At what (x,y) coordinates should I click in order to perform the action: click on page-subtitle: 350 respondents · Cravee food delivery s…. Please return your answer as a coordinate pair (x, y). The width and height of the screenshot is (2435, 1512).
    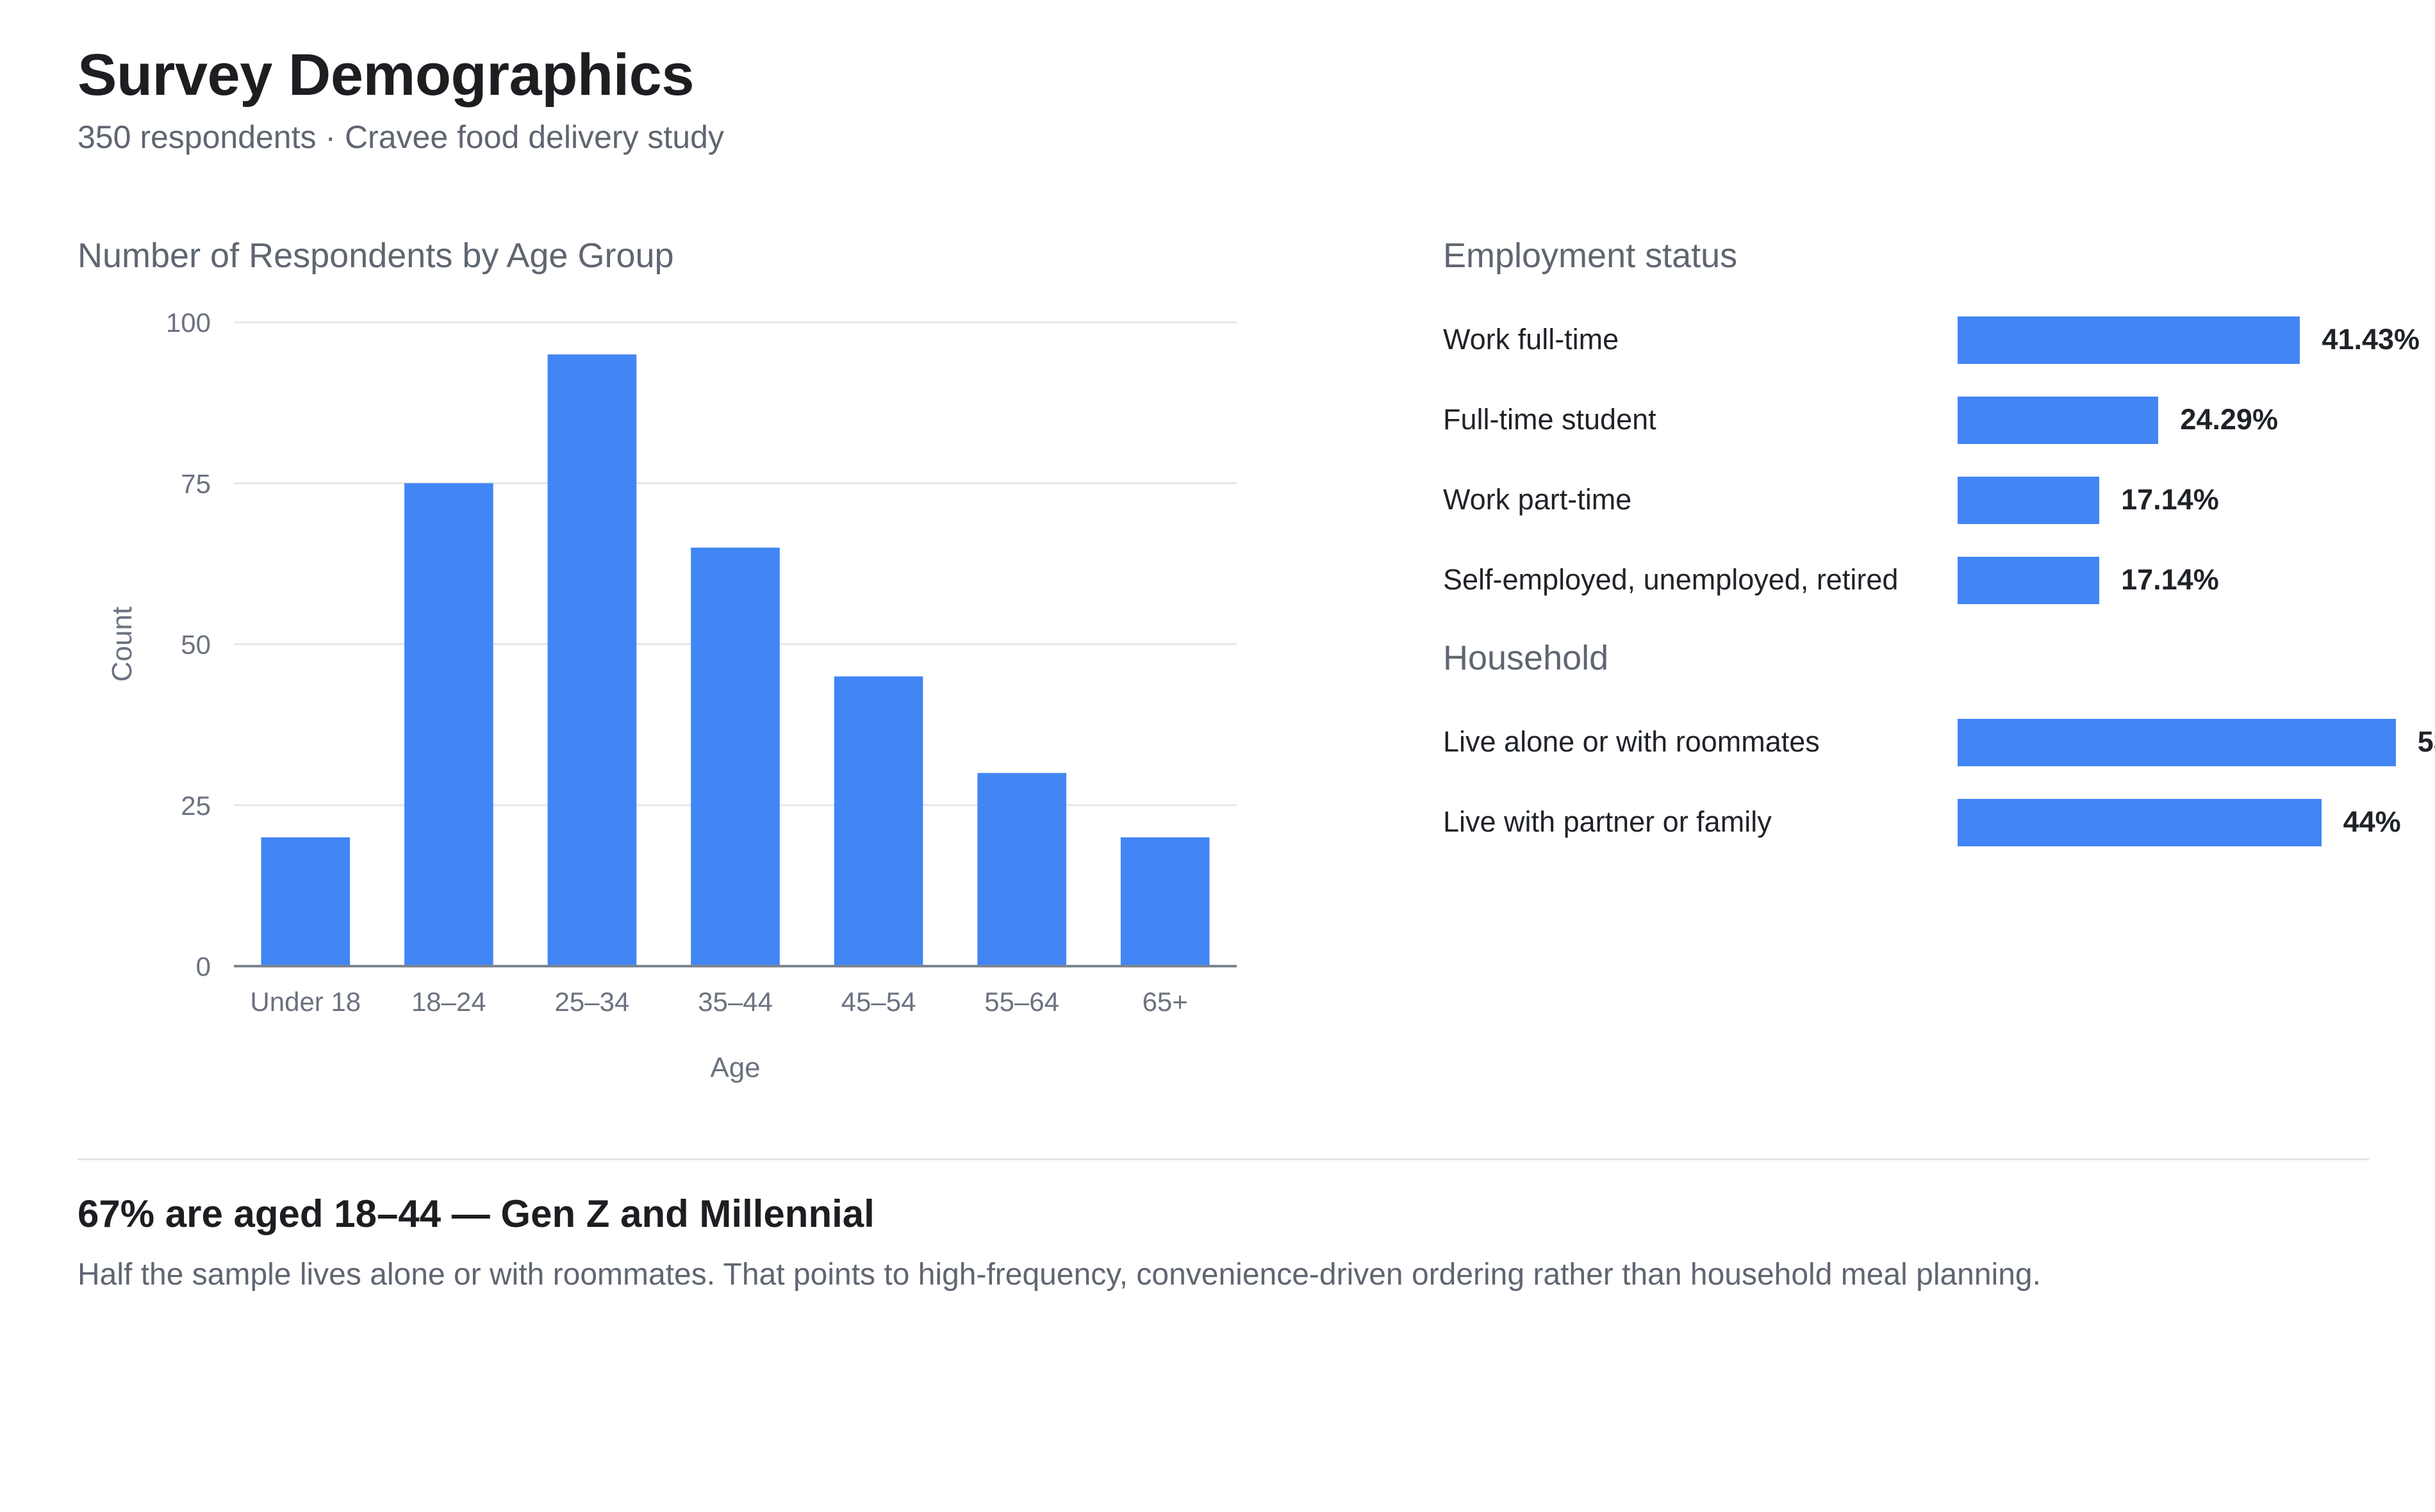
    Looking at the image, I should click on (401, 137).